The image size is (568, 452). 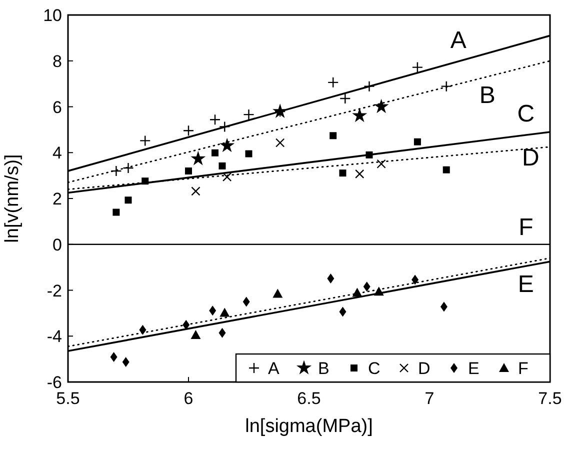 I want to click on legend-label: F, so click(x=523, y=368).